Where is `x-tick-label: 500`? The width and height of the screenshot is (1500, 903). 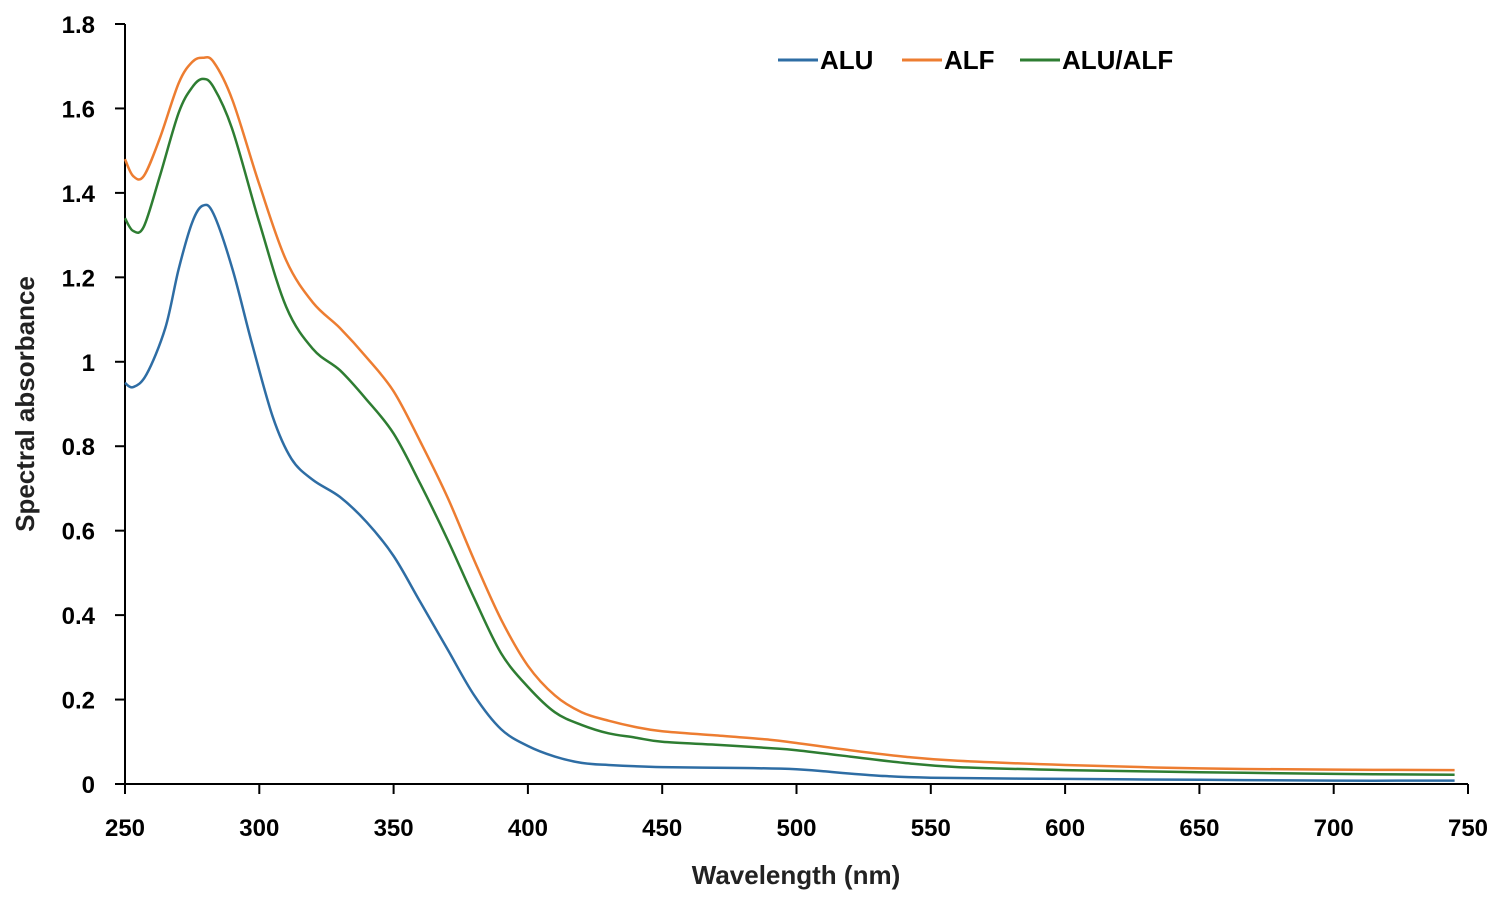 x-tick-label: 500 is located at coordinates (796, 828).